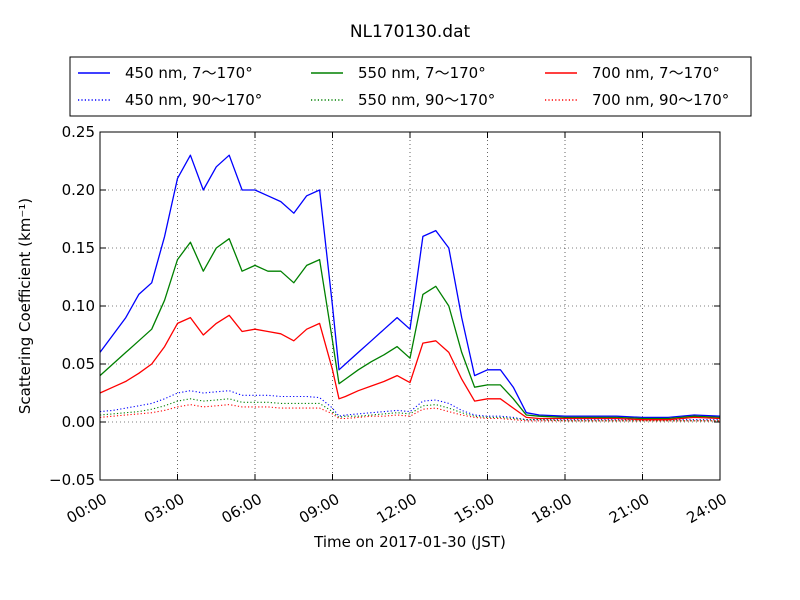  What do you see at coordinates (78, 190) in the screenshot?
I see `y-tick-label: 0.20` at bounding box center [78, 190].